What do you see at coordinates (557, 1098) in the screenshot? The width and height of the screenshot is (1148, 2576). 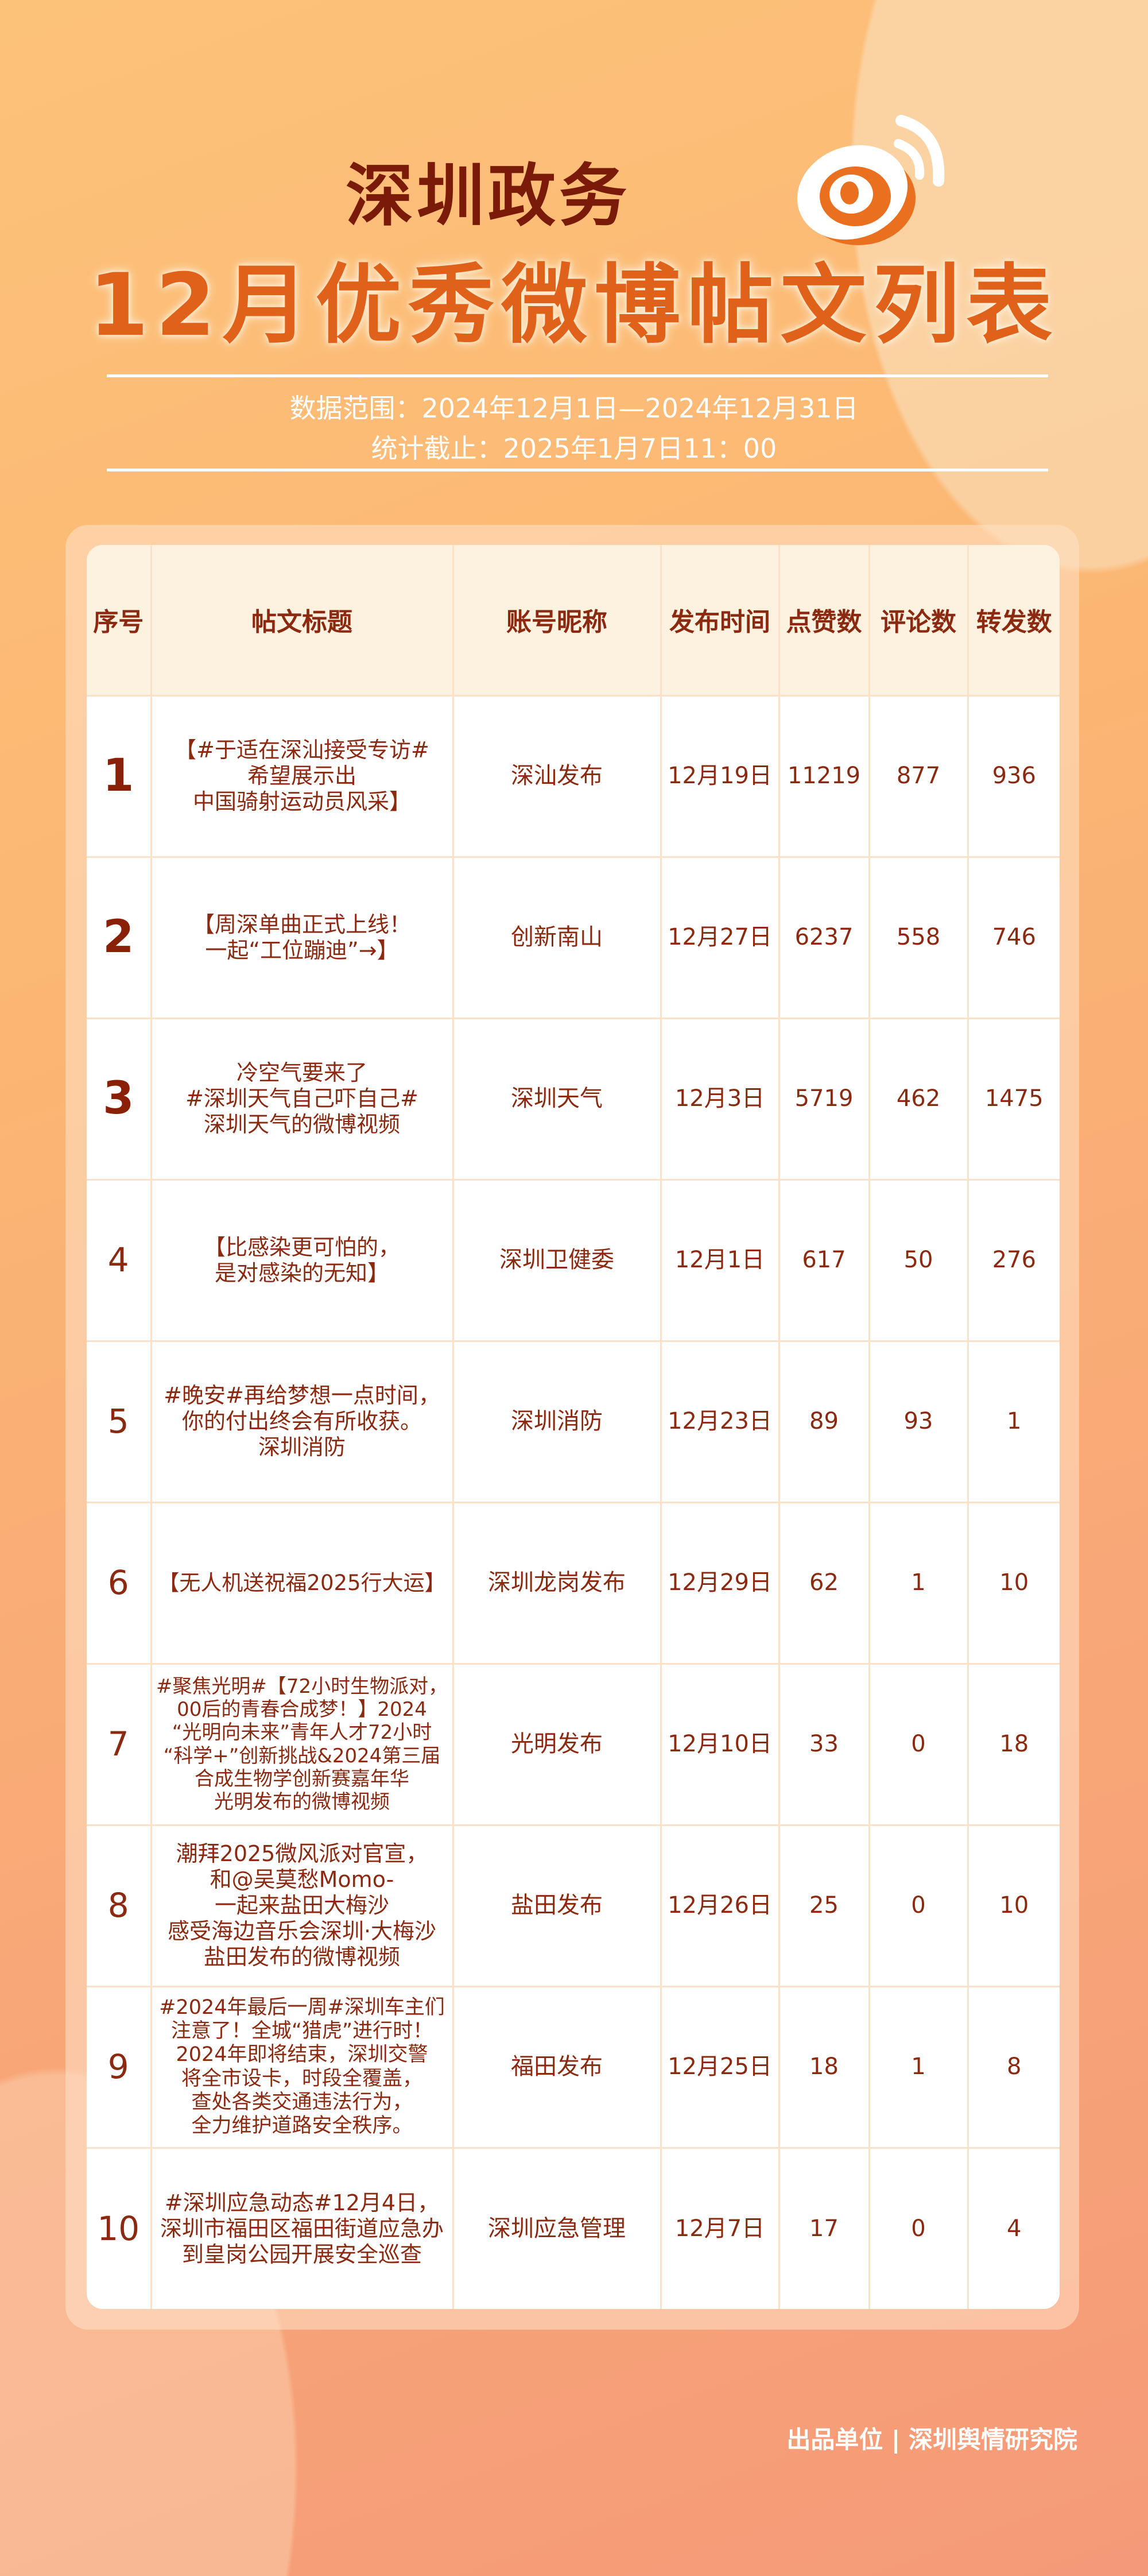 I see `account-cell: 深圳天气` at bounding box center [557, 1098].